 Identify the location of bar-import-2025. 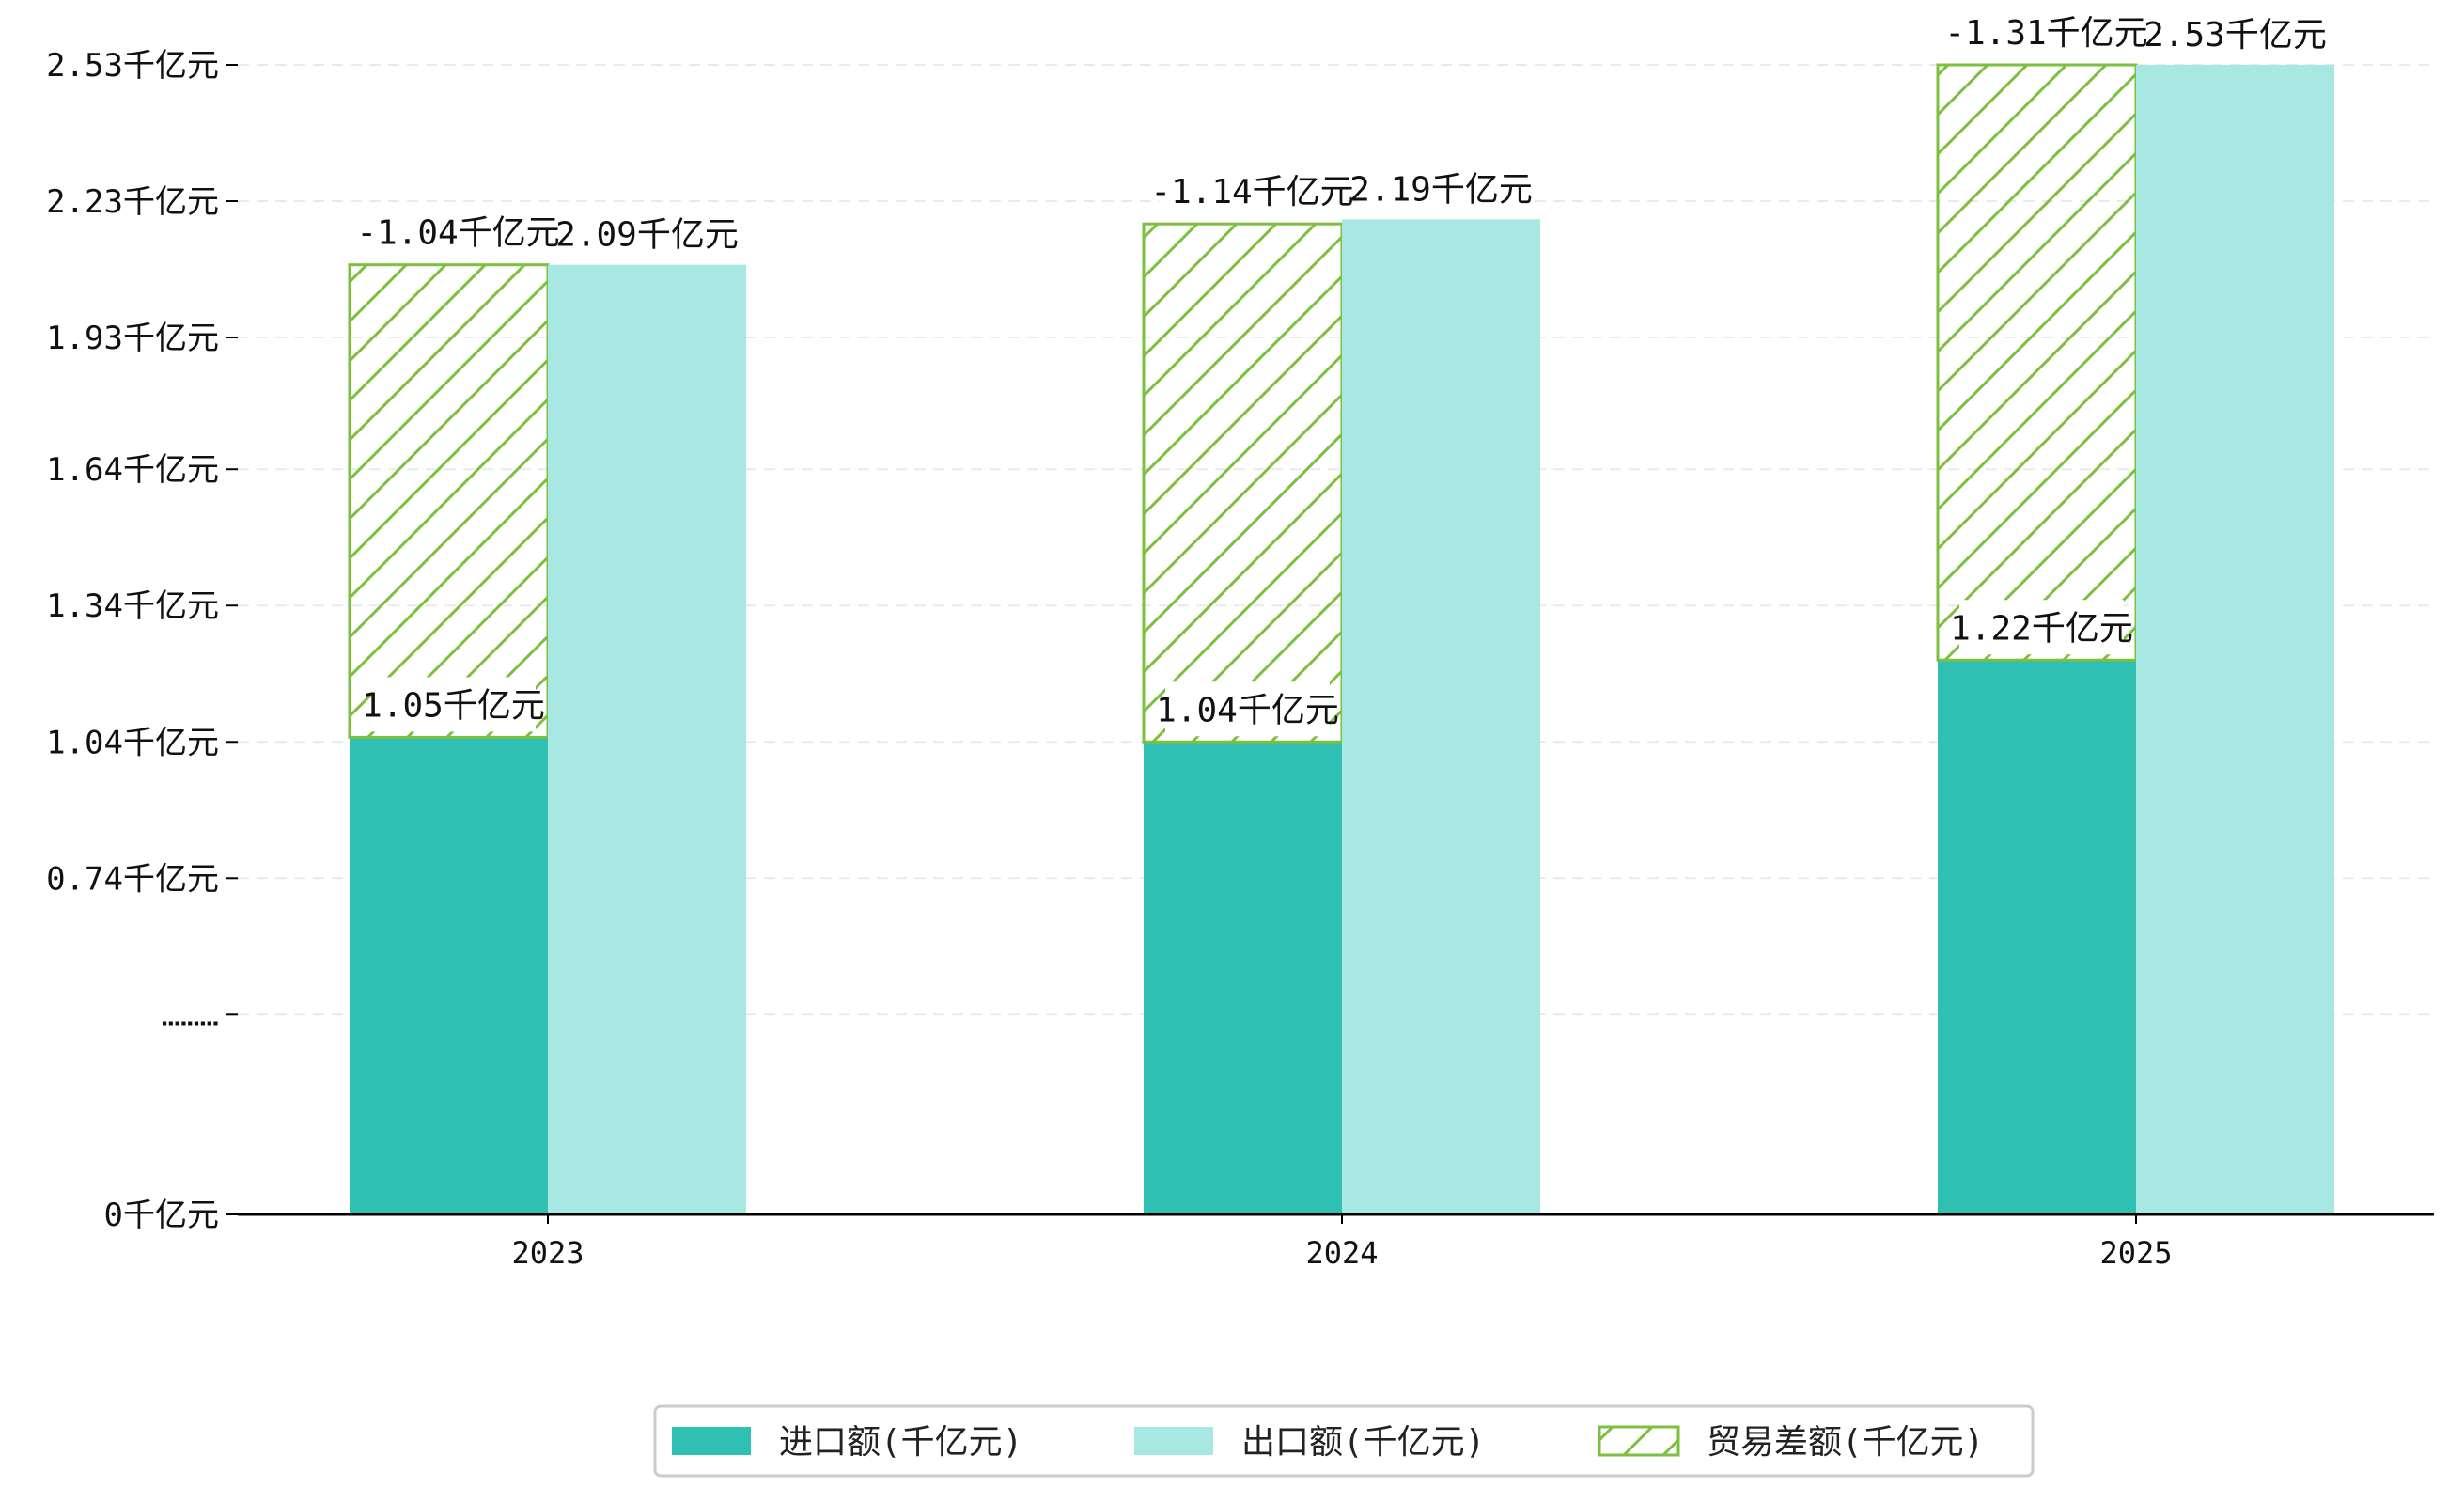
(2037, 937).